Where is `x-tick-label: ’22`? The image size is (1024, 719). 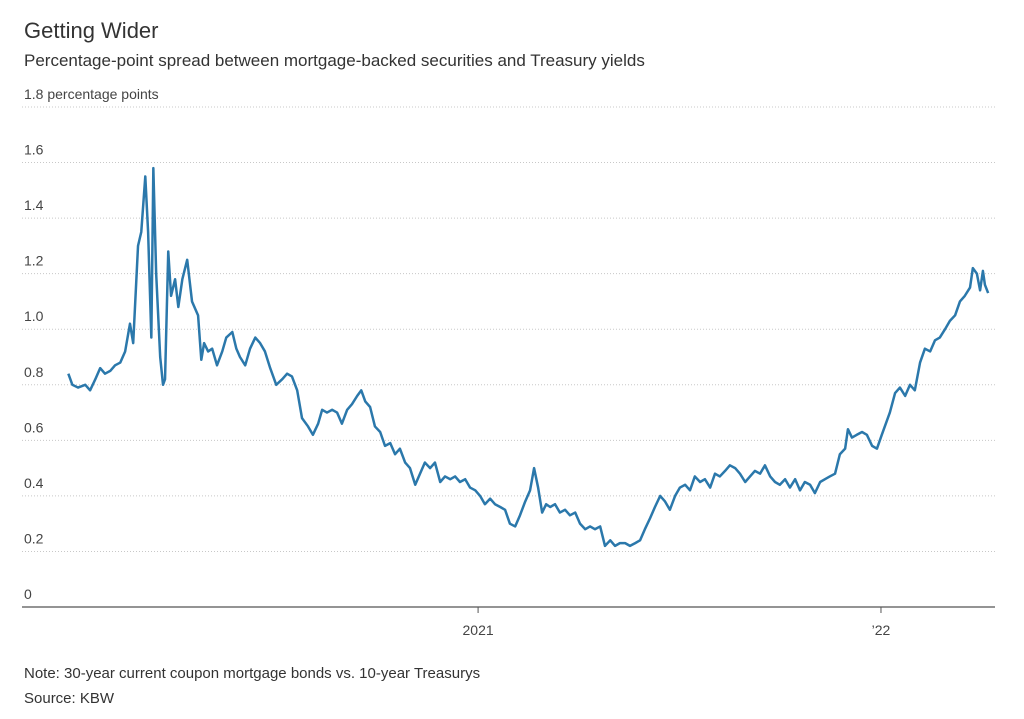
x-tick-label: ’22 is located at coordinates (881, 630).